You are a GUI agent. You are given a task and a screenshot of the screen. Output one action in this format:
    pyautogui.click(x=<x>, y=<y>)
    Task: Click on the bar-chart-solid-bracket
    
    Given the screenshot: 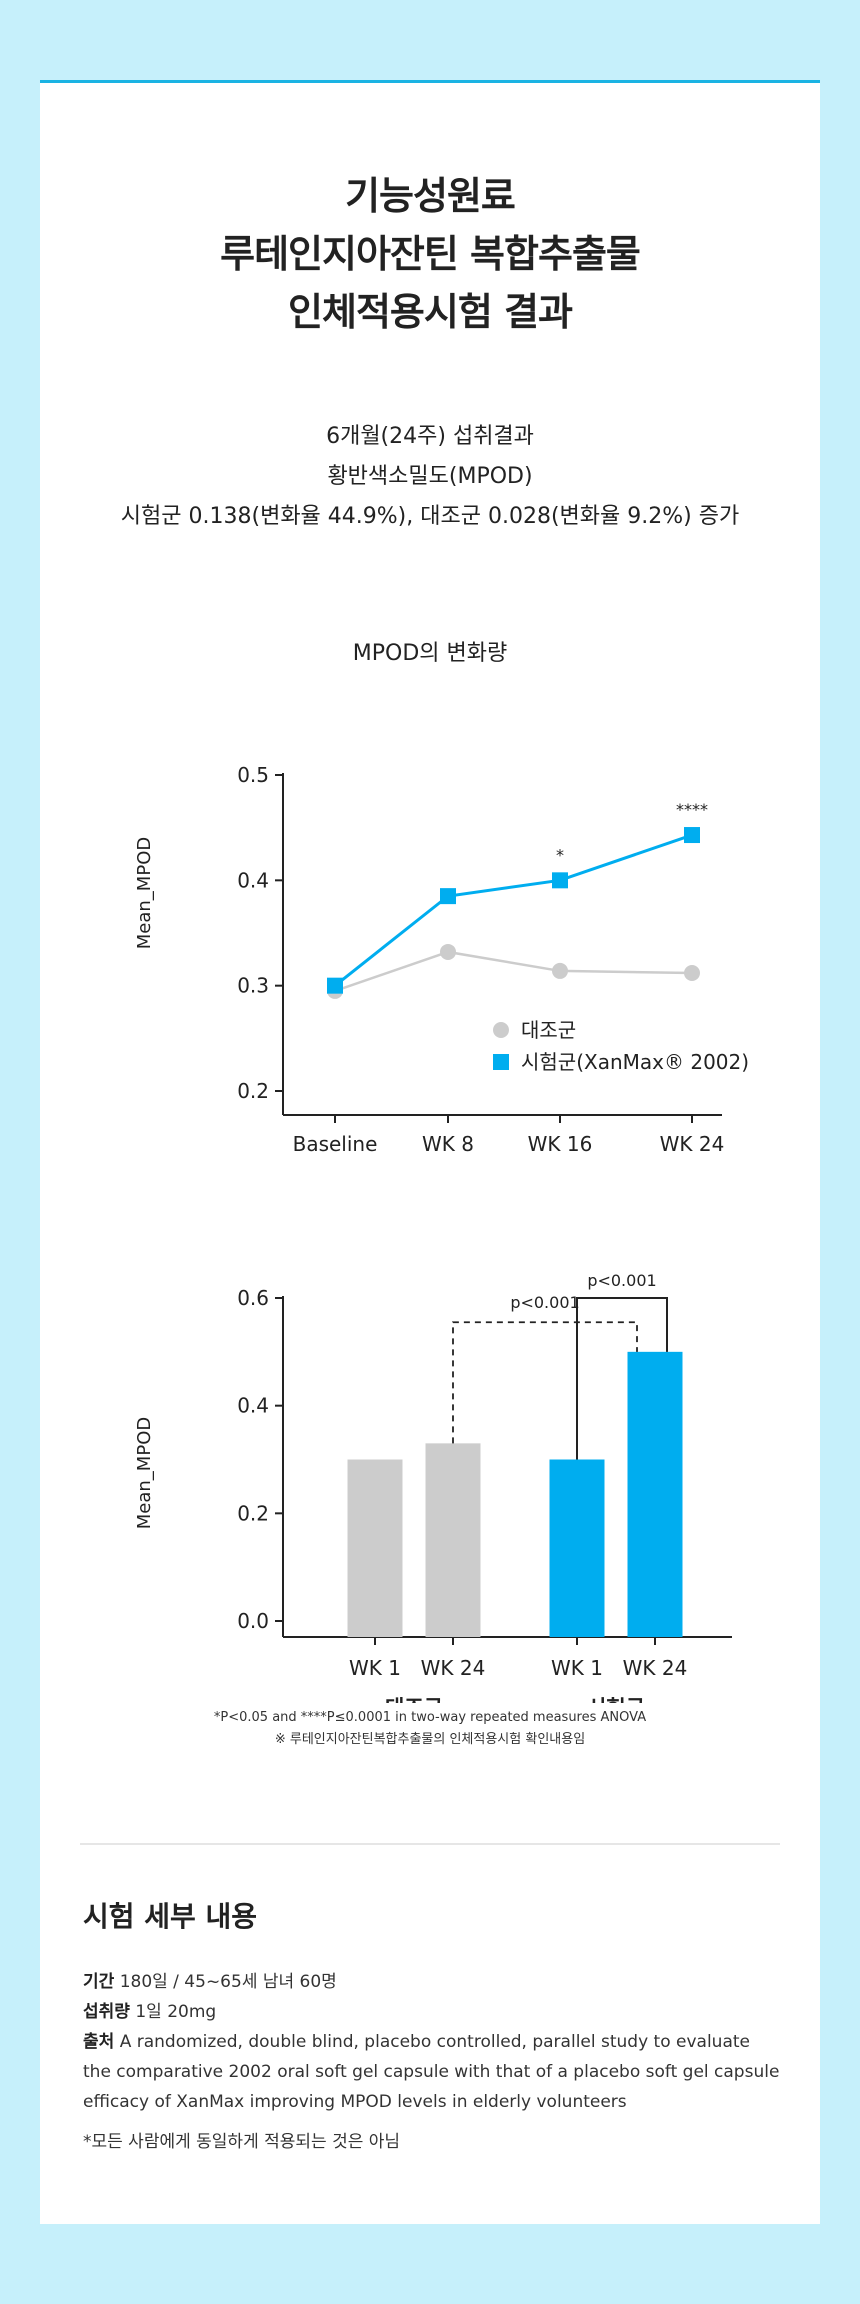 What is the action you would take?
    pyautogui.click(x=622, y=1378)
    